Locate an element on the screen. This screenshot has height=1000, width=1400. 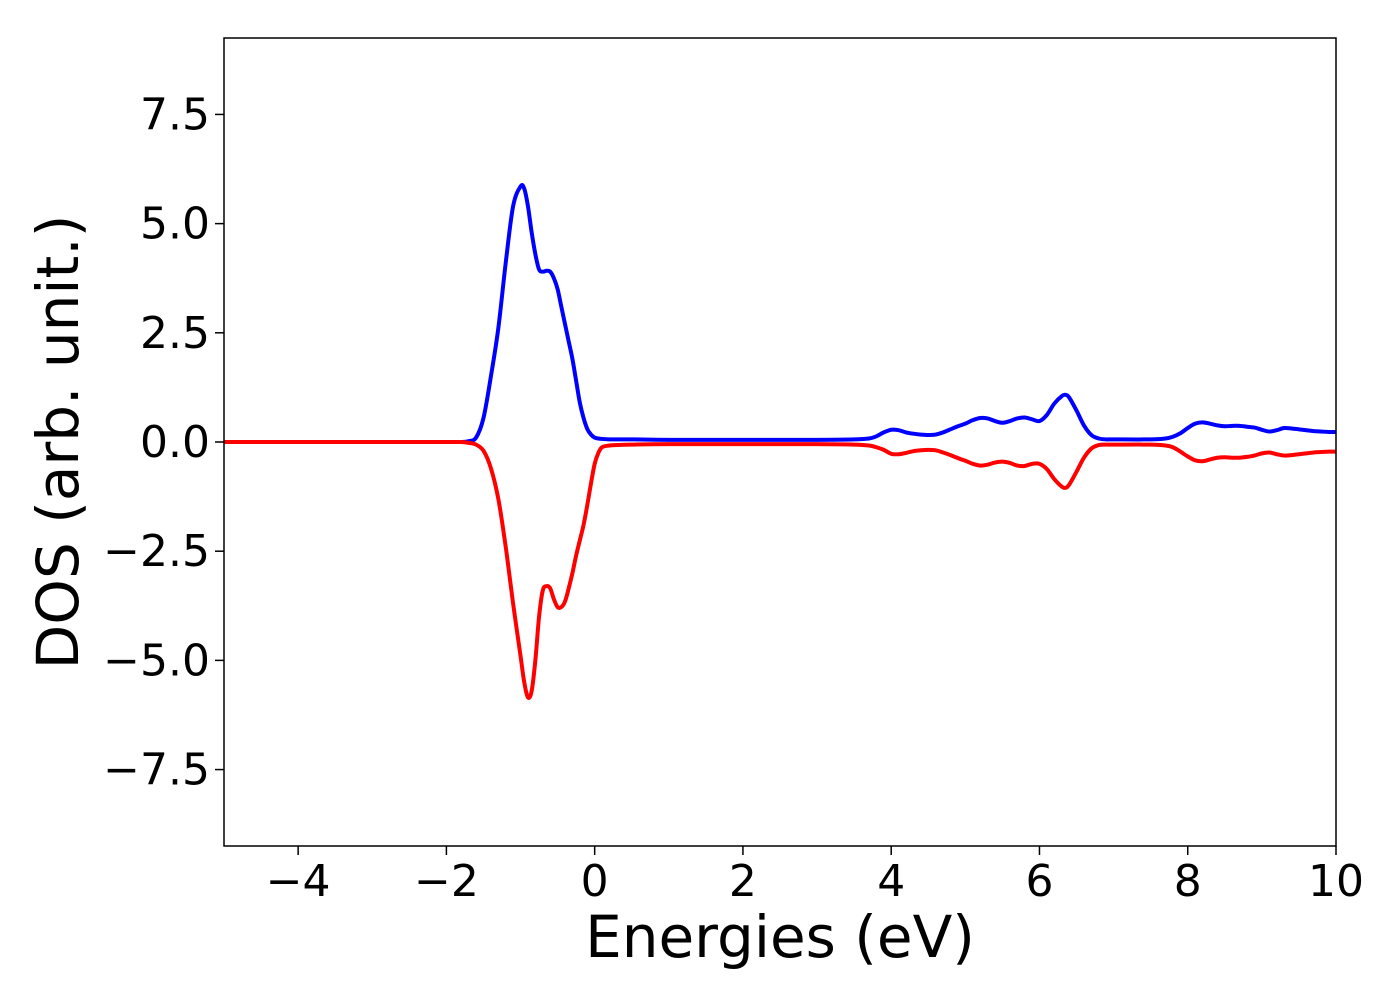
y-tick-label: 0.0 is located at coordinates (175, 442).